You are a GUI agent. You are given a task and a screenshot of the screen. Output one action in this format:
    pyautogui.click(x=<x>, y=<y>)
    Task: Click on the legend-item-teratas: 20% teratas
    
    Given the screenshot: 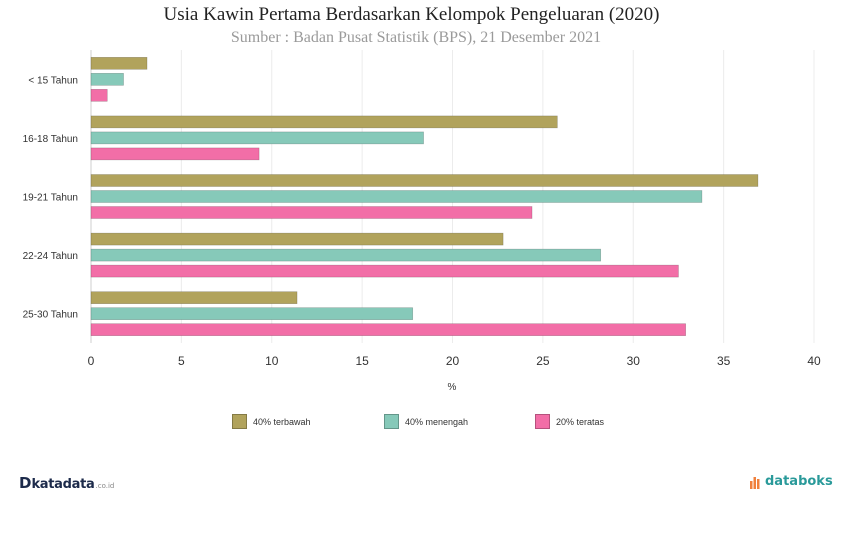 What is the action you would take?
    pyautogui.click(x=569, y=421)
    